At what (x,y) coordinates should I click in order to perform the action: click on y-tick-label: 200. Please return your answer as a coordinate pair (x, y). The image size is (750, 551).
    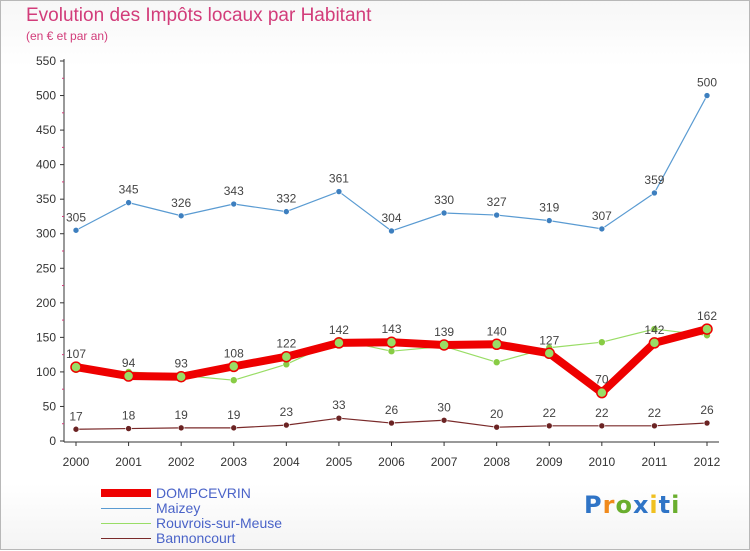
    Looking at the image, I should click on (46, 303).